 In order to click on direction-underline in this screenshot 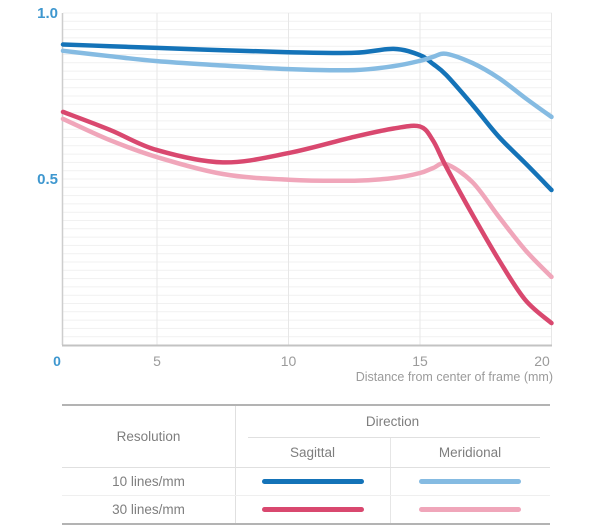, I will do `click(394, 437)`.